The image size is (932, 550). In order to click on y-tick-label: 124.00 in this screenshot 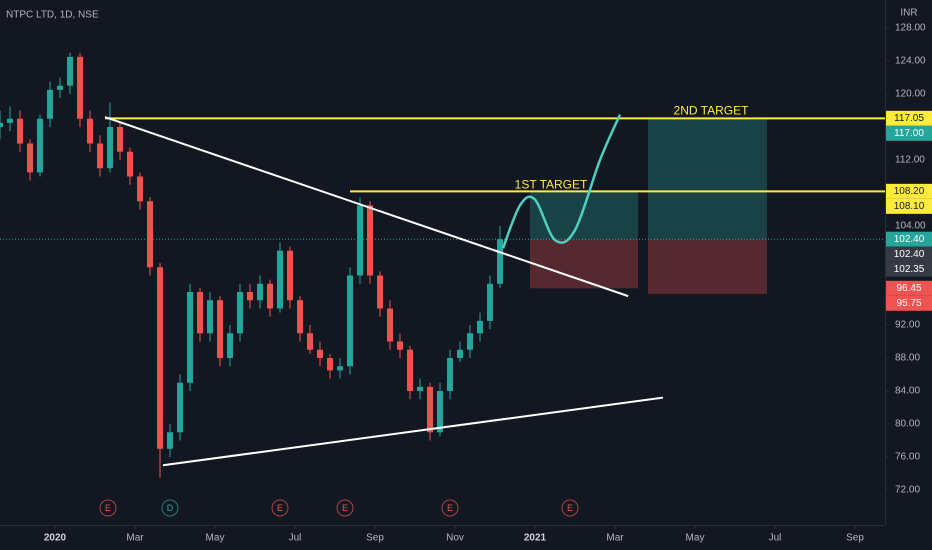, I will do `click(910, 61)`.